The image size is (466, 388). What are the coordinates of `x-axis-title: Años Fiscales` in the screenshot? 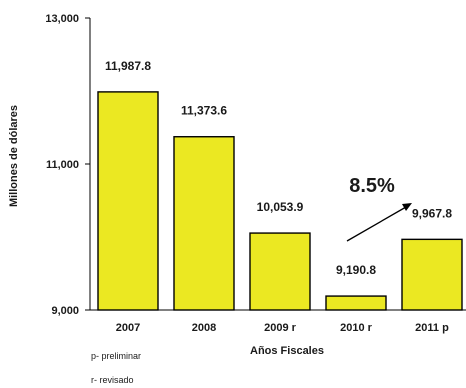 It's located at (287, 351).